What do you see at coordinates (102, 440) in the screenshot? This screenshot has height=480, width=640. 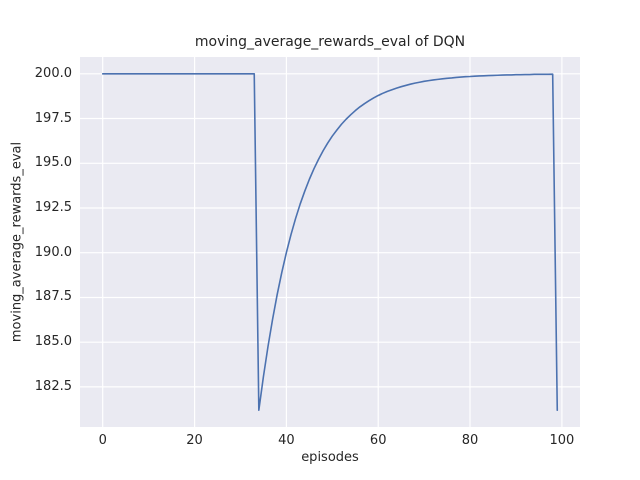 I see `x-tick-label: 0` at bounding box center [102, 440].